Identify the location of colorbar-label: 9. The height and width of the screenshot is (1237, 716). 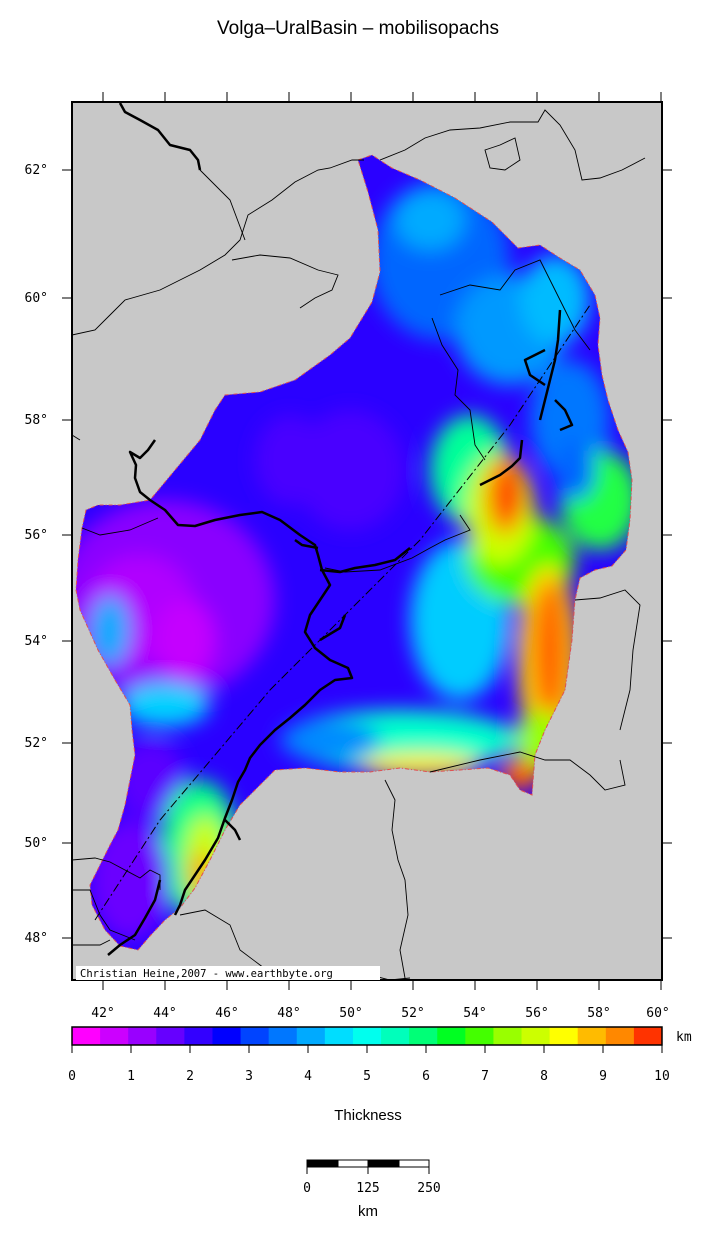
(603, 1076).